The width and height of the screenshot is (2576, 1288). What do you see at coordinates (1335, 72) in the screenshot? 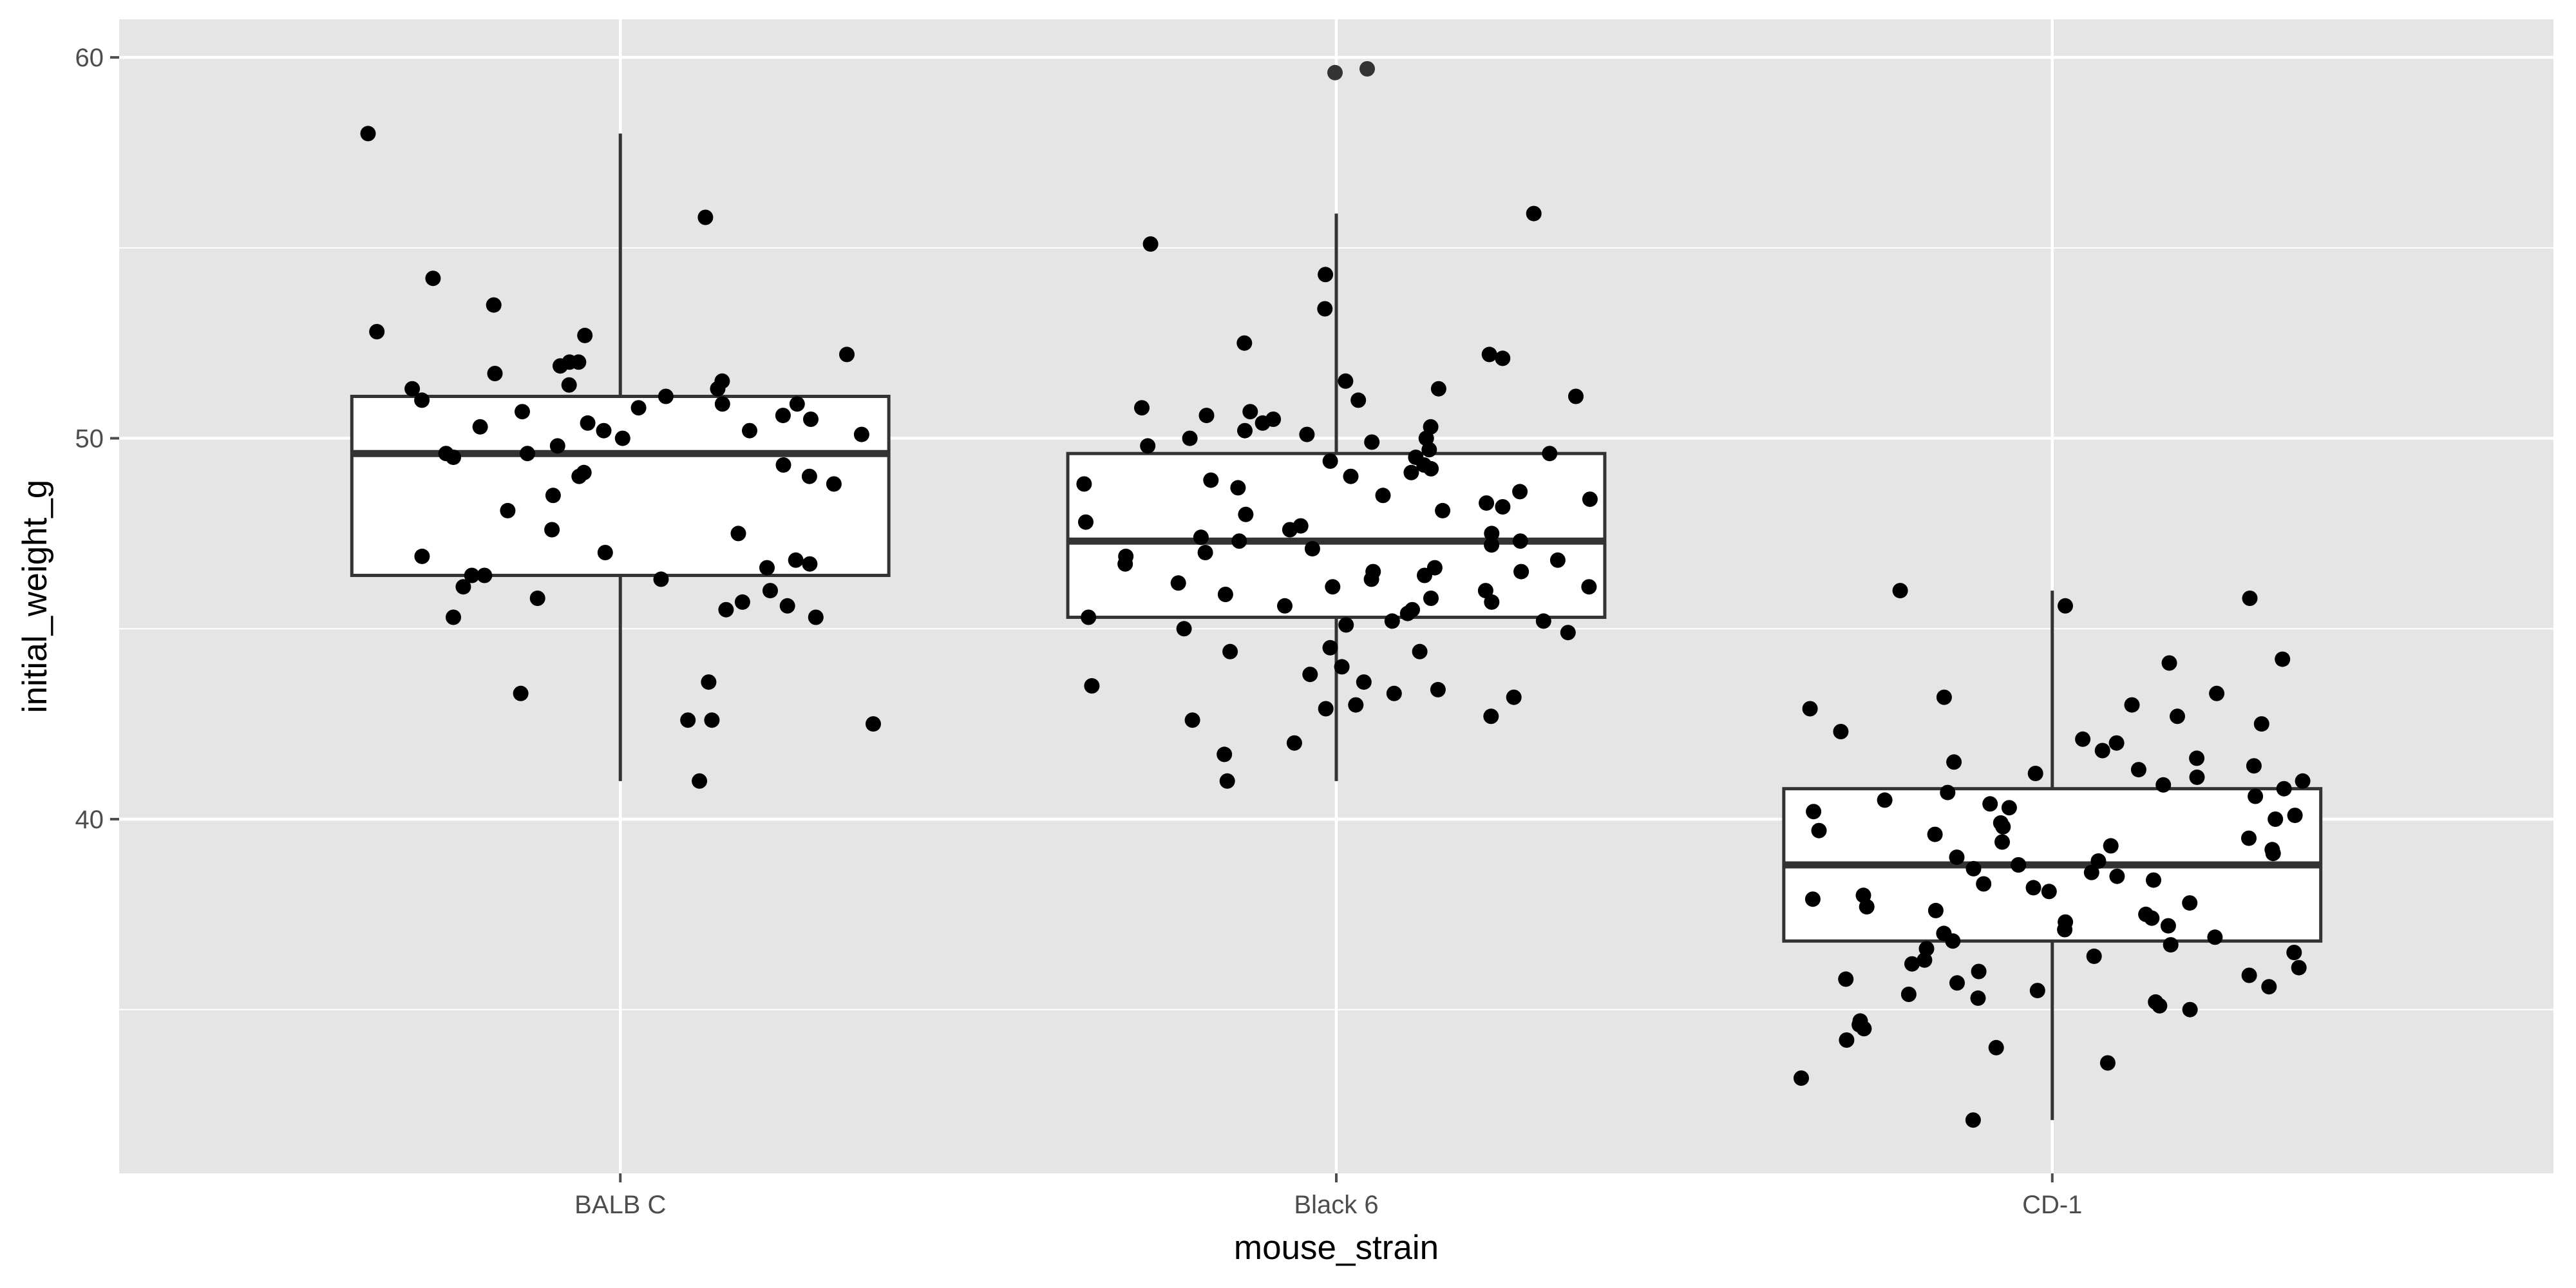
I see `outlier-point` at bounding box center [1335, 72].